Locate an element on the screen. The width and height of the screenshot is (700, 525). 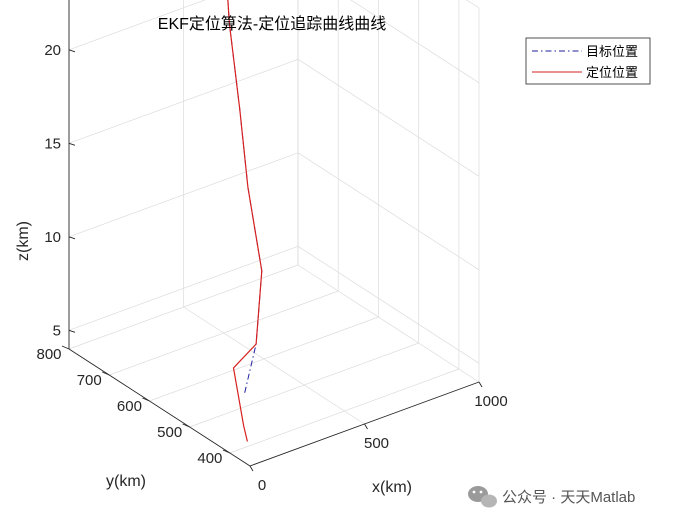
wechat-icon is located at coordinates (482, 497).